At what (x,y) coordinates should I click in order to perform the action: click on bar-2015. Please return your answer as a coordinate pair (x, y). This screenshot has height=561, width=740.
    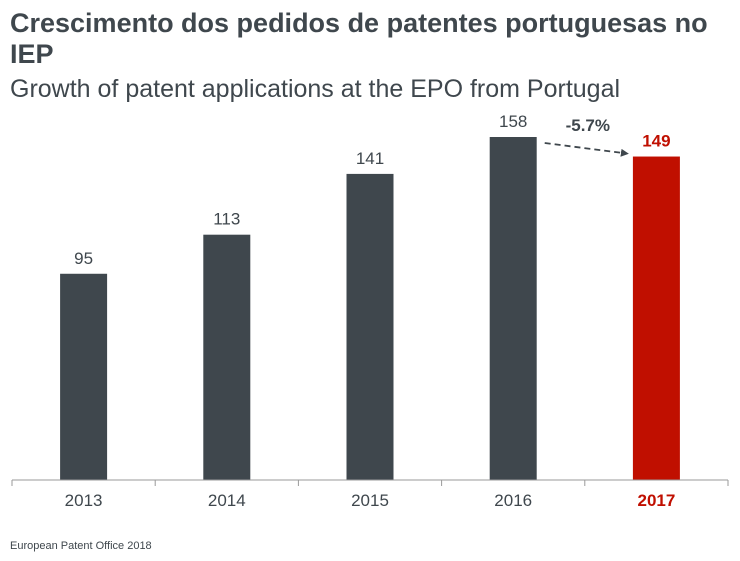
    Looking at the image, I should click on (370, 326).